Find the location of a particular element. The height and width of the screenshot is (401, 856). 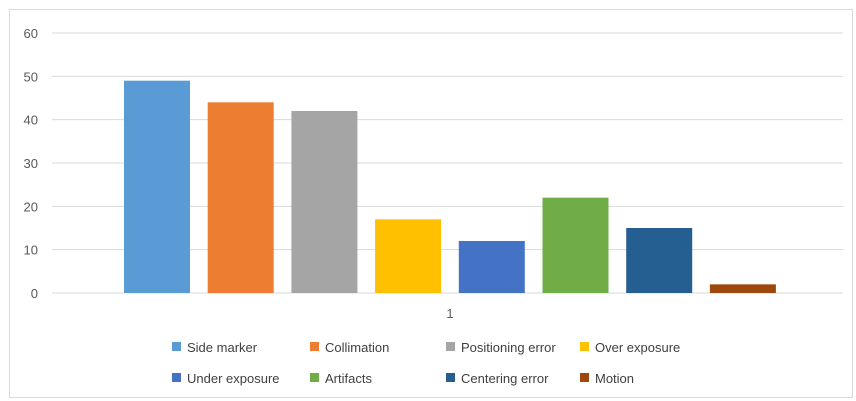

y-tick-label: 20 is located at coordinates (31, 206).